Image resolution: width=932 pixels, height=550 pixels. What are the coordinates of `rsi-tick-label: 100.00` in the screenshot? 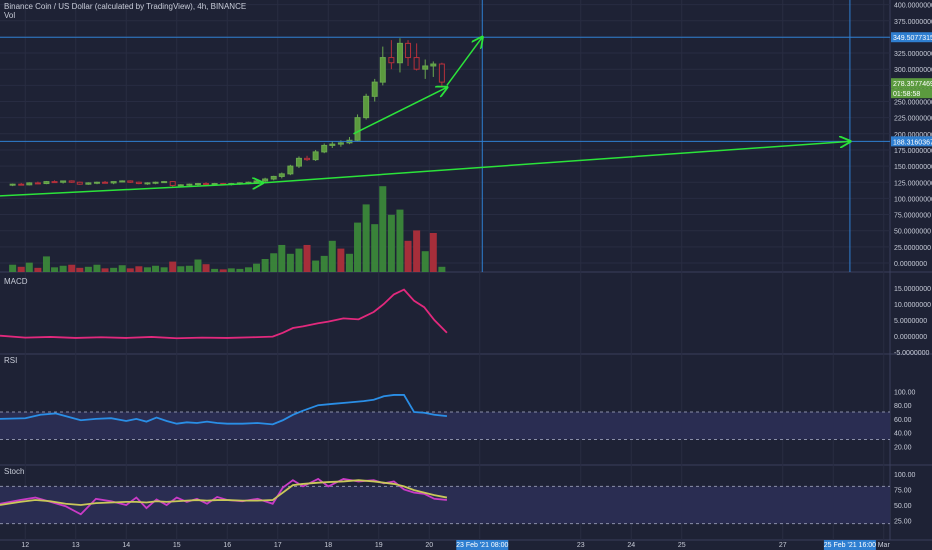 It's located at (905, 393).